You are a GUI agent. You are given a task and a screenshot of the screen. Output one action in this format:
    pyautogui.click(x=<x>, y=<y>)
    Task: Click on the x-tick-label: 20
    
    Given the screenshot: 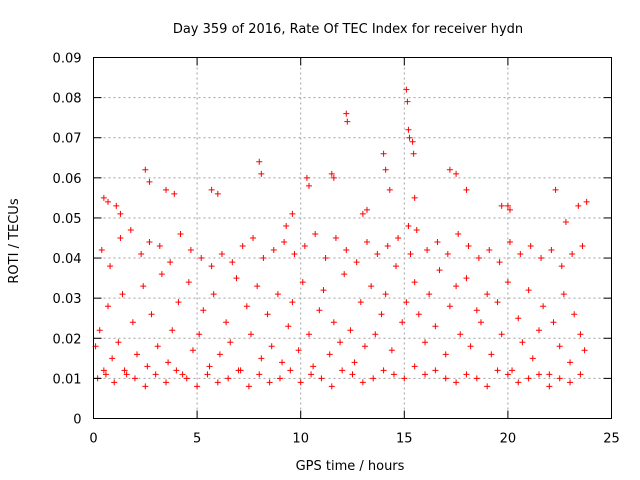 What is the action you would take?
    pyautogui.click(x=508, y=439)
    